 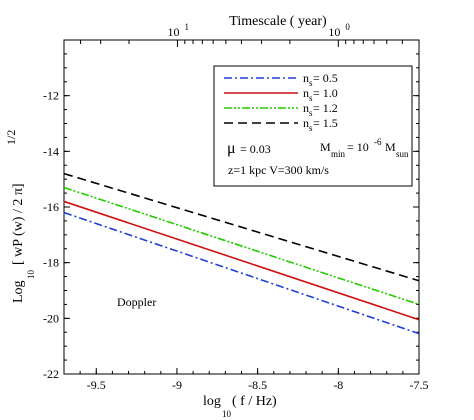 I want to click on top-axis-title: Timescale ( year), so click(x=278, y=21).